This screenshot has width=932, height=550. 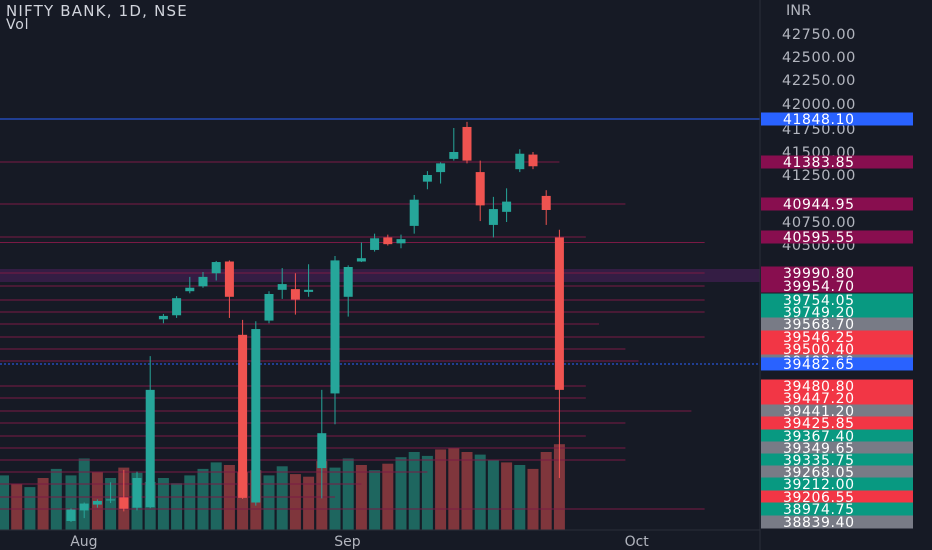 I want to click on price-label-text: 39480.80, so click(x=819, y=387).